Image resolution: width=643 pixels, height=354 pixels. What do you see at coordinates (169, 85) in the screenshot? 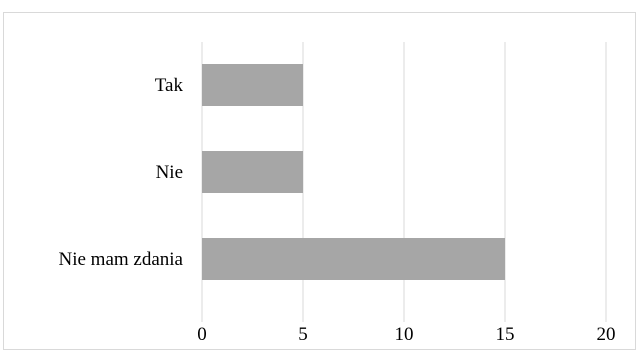
I see `category-label-0: Tak` at bounding box center [169, 85].